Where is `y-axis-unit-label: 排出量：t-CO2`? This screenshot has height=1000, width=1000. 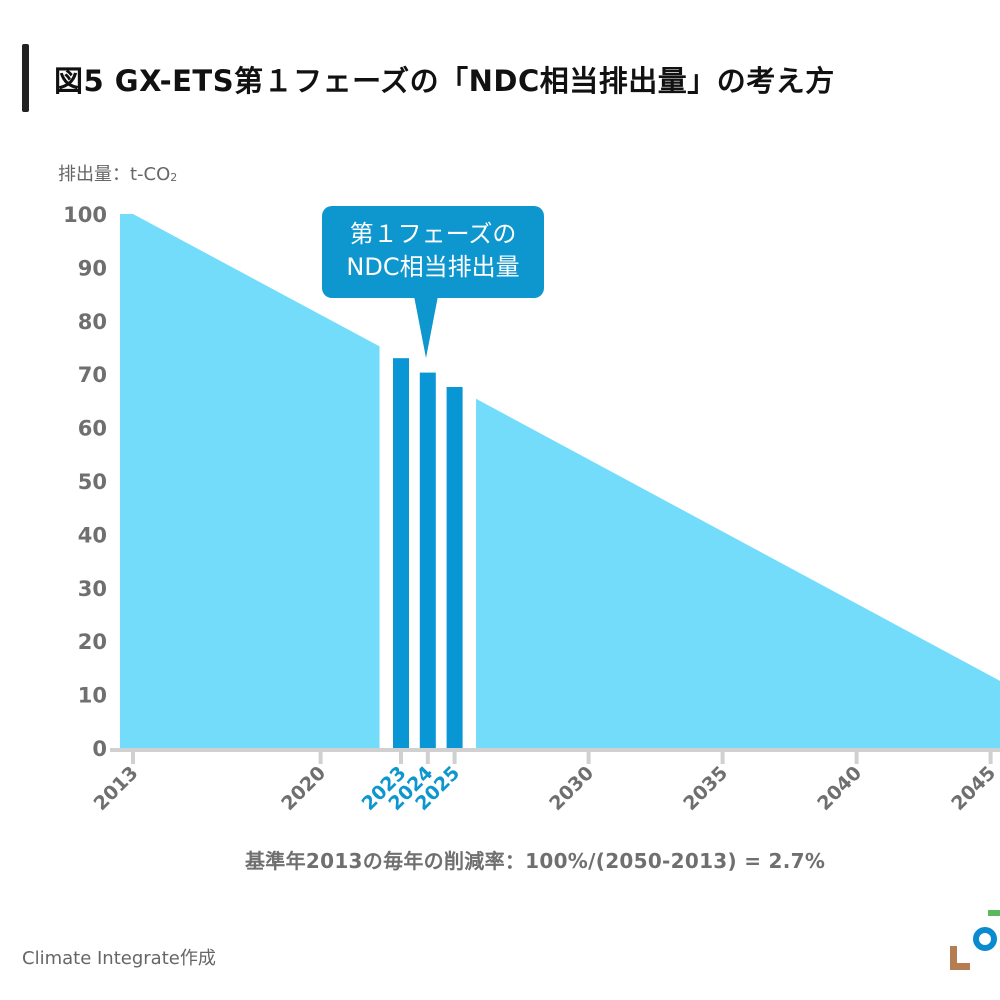
y-axis-unit-label: 排出量：t-CO2 is located at coordinates (117, 173).